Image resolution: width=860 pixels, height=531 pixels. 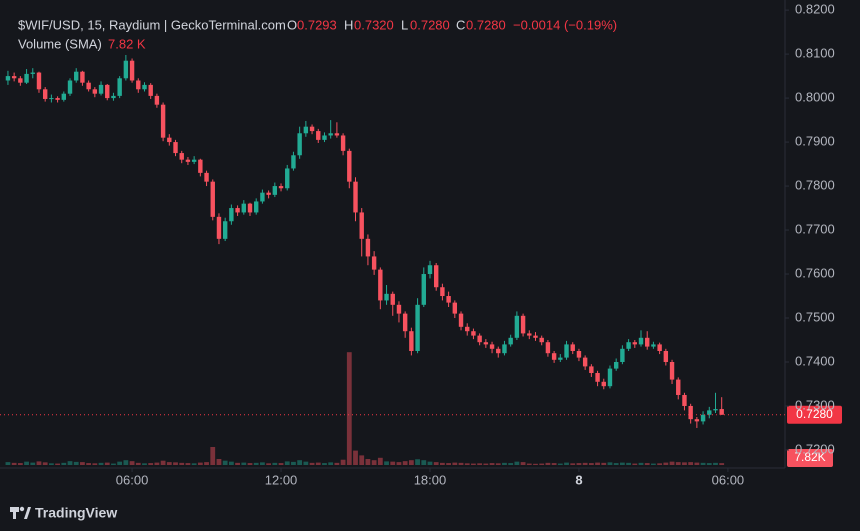 I want to click on x-tick-label: 06:00, so click(x=728, y=479).